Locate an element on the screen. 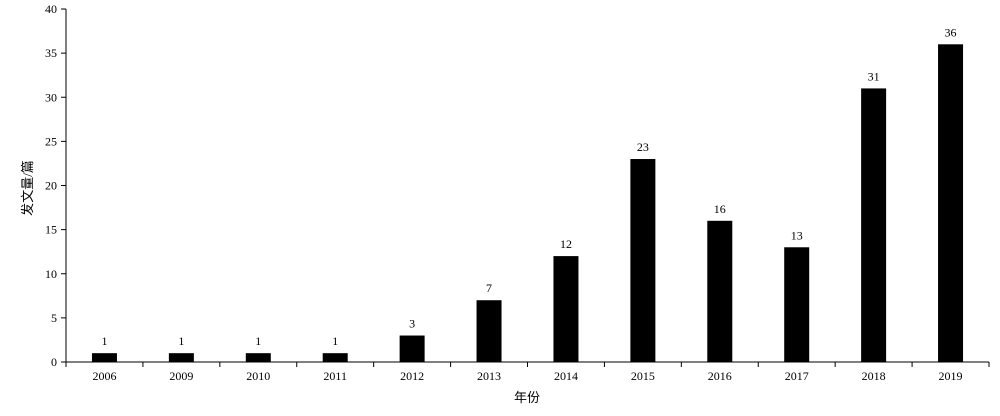 The height and width of the screenshot is (416, 1000). bar-2010 is located at coordinates (258, 357).